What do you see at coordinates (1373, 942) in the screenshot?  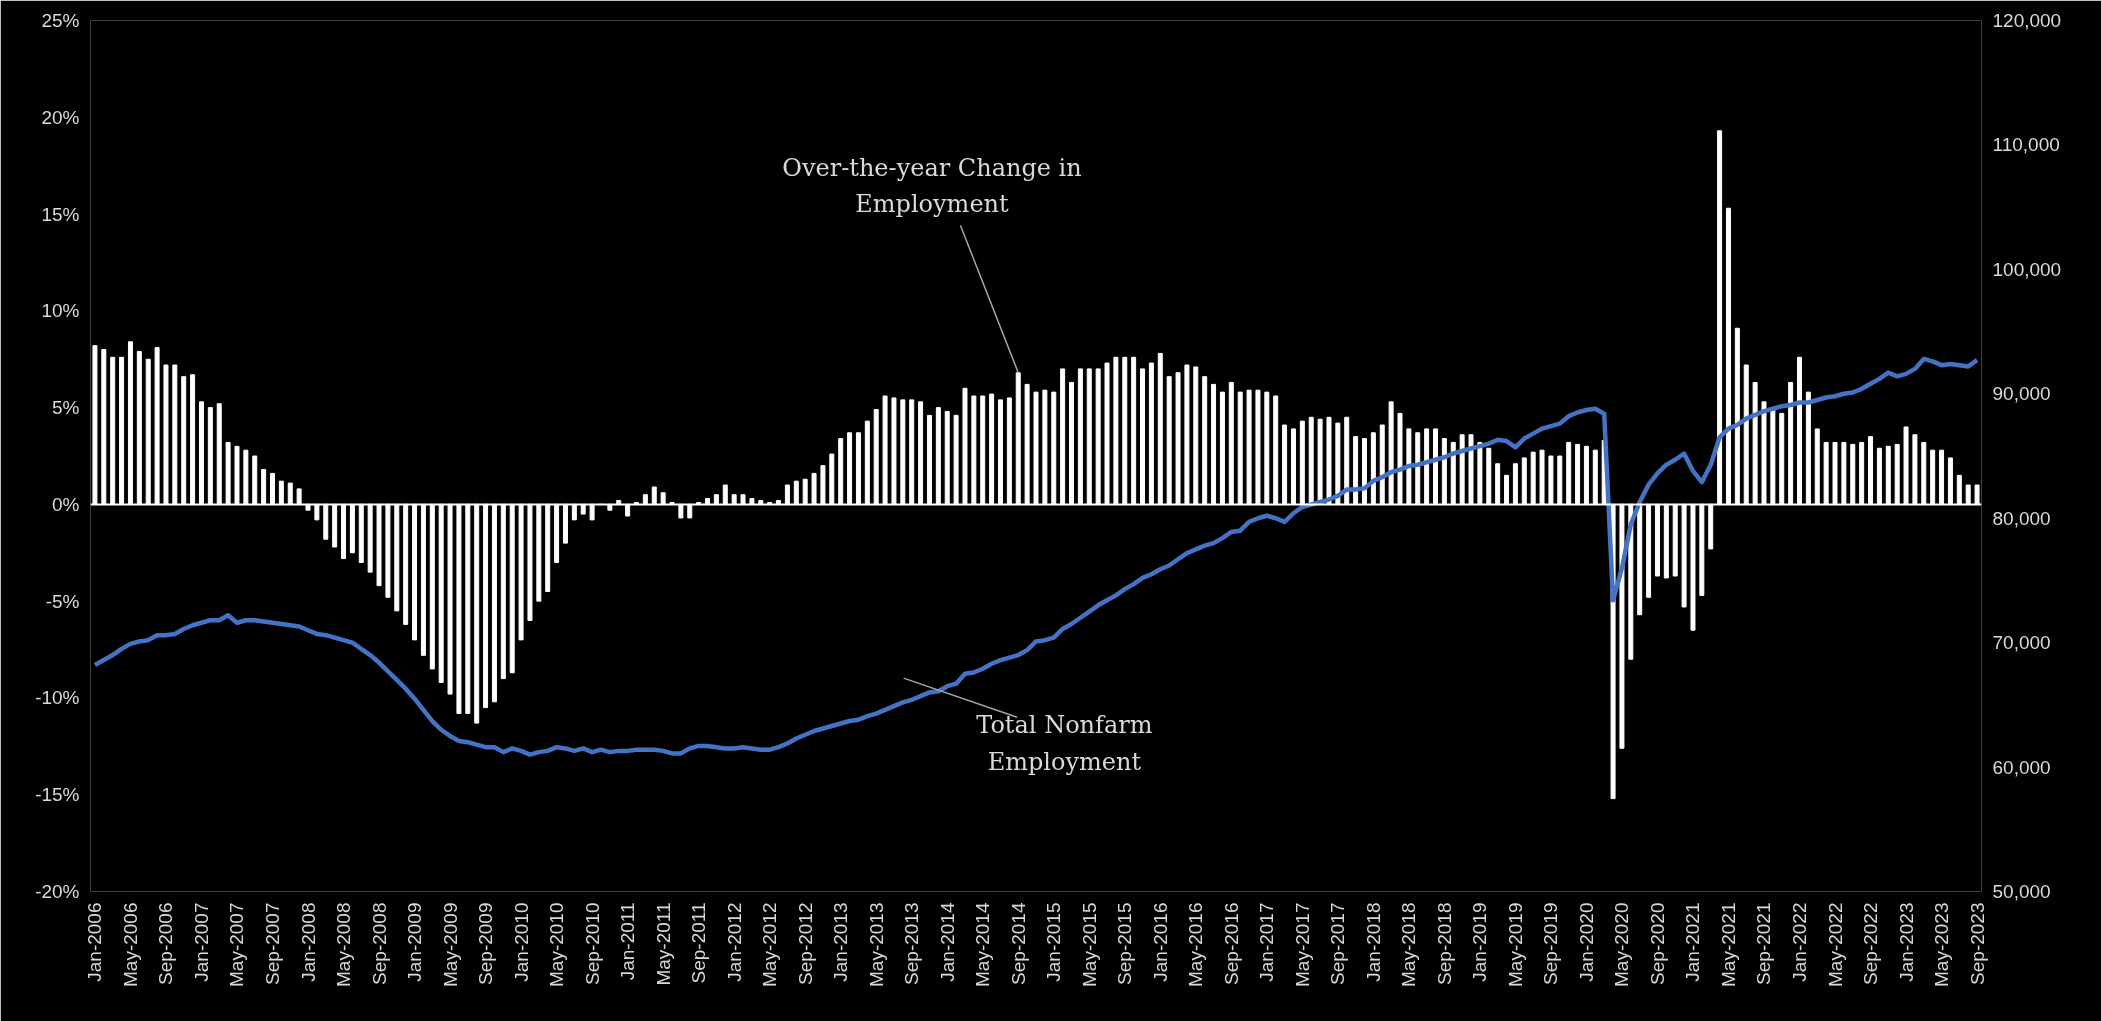 I see `x-tick-label: Jan-2018` at bounding box center [1373, 942].